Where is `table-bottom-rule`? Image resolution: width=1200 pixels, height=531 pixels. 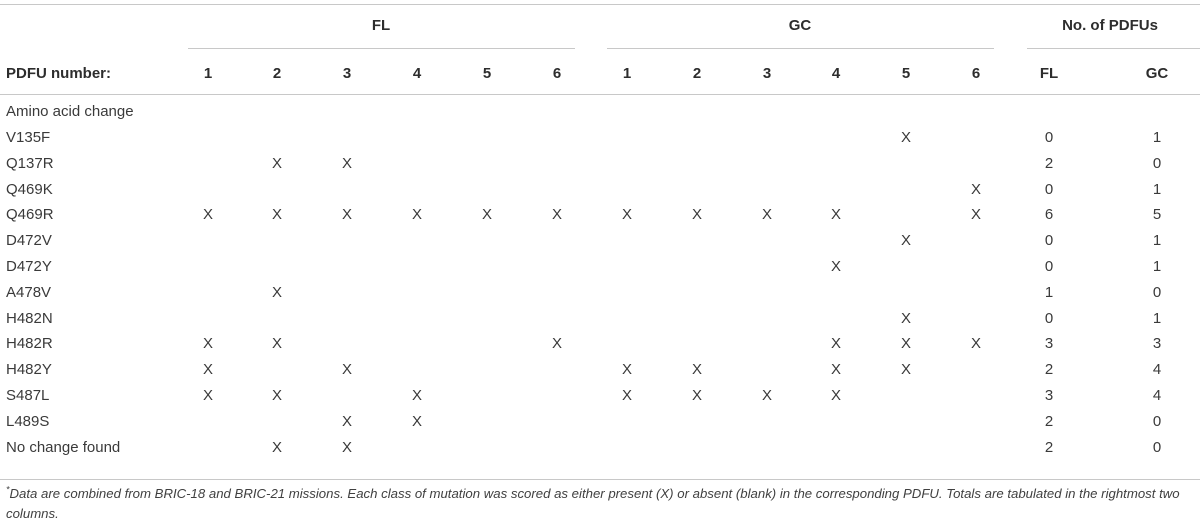
table-bottom-rule is located at coordinates (600, 479).